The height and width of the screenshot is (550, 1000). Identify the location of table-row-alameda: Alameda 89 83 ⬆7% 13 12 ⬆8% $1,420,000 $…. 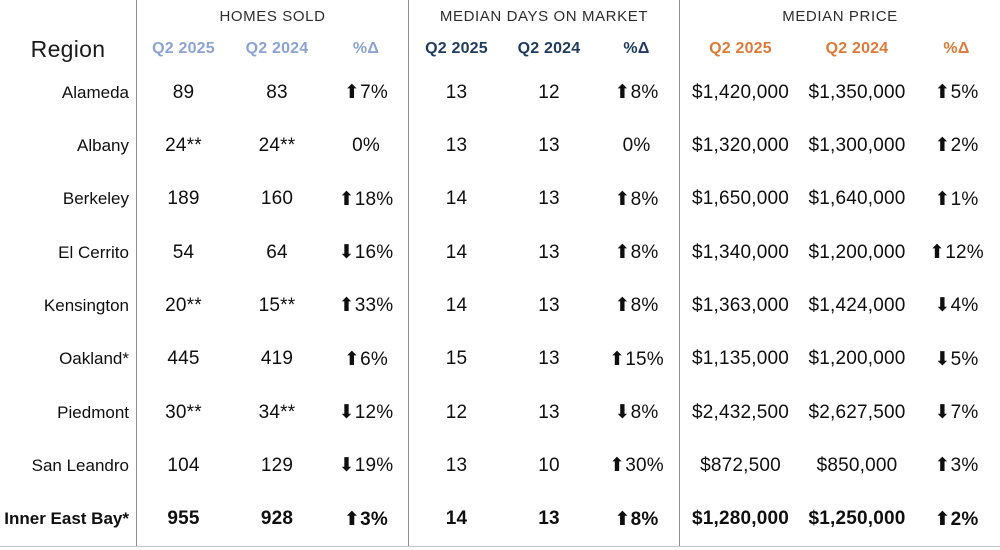
(500, 93).